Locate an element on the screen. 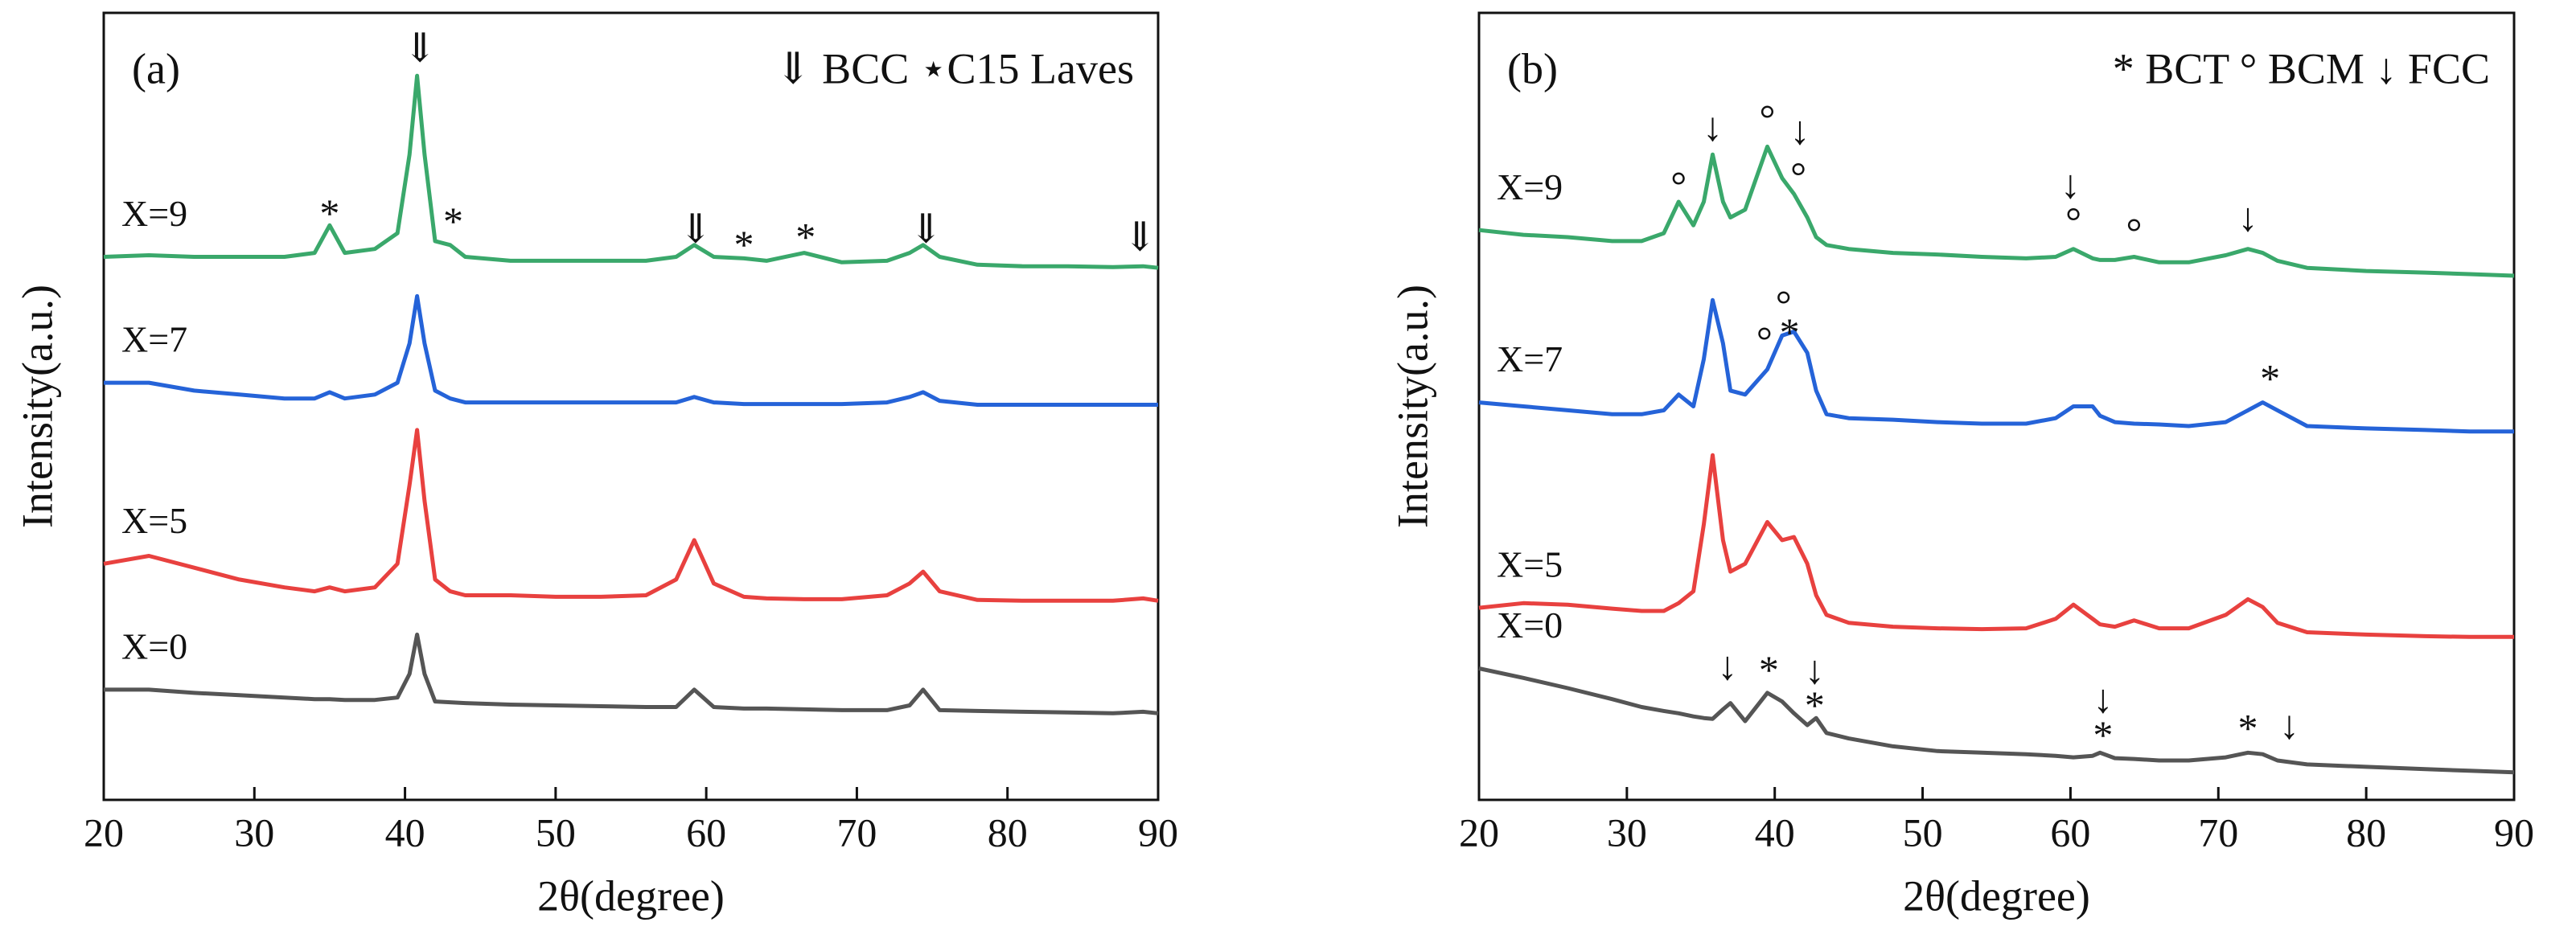 This screenshot has height=951, width=2576. legend-note: * BCT ° BCM ↓ FCC is located at coordinates (2301, 68).